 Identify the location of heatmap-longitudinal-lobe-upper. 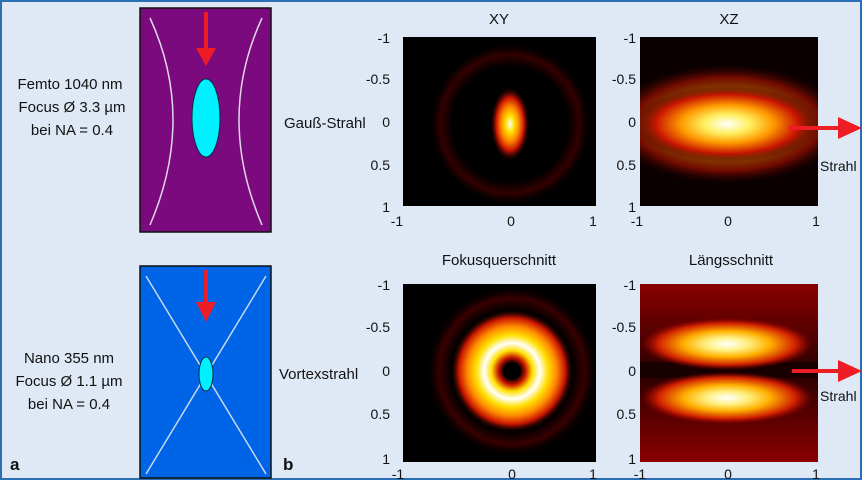
(727, 344).